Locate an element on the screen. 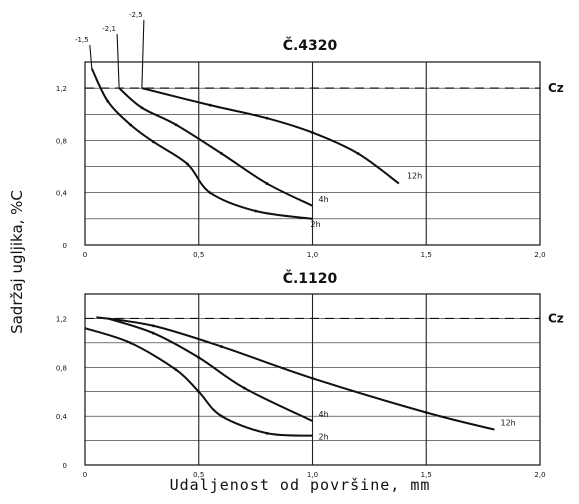 This screenshot has width=579, height=504. series-line-4h is located at coordinates (215, 147).